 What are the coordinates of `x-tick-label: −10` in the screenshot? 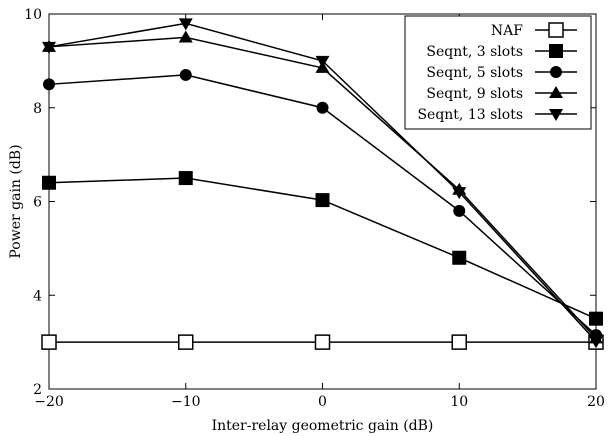 It's located at (186, 402).